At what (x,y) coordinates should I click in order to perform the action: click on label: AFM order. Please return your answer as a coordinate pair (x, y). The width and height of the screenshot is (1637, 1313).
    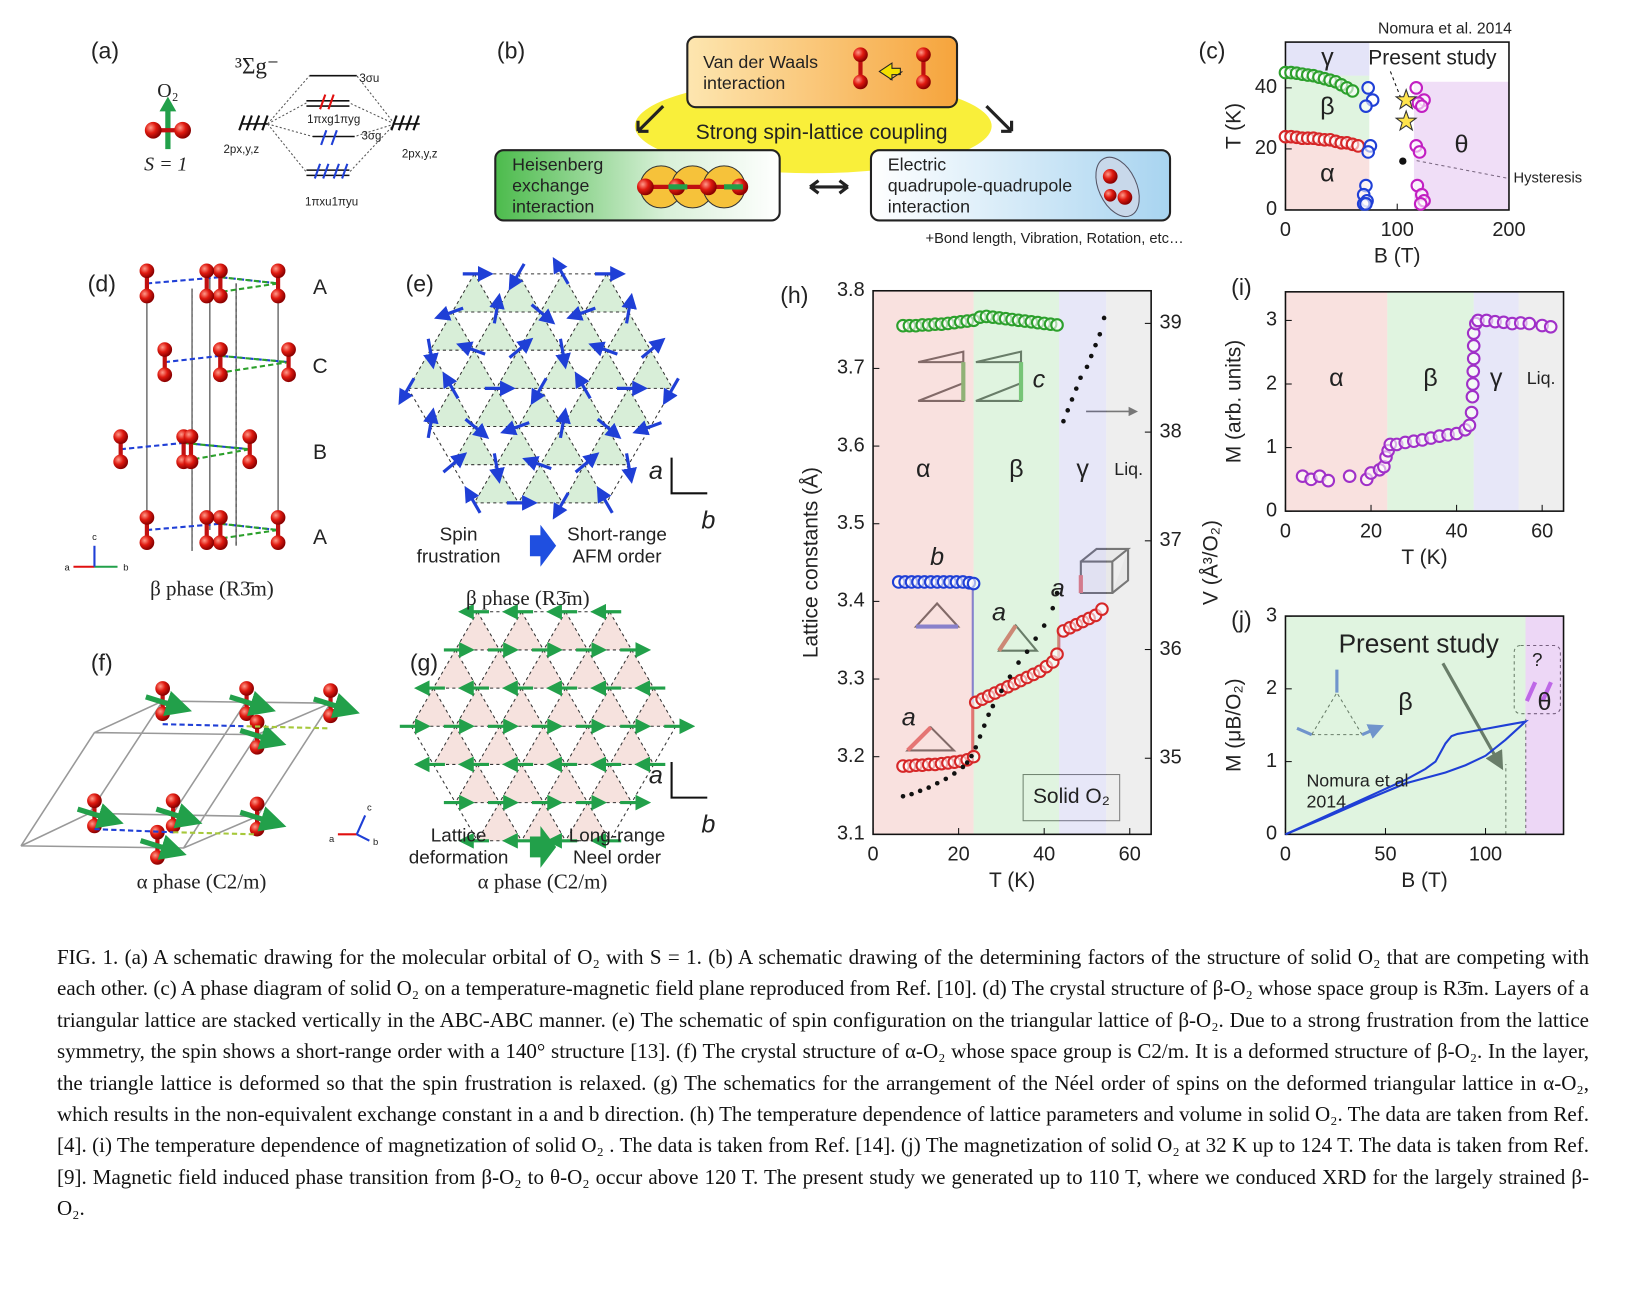
    Looking at the image, I should click on (616, 557).